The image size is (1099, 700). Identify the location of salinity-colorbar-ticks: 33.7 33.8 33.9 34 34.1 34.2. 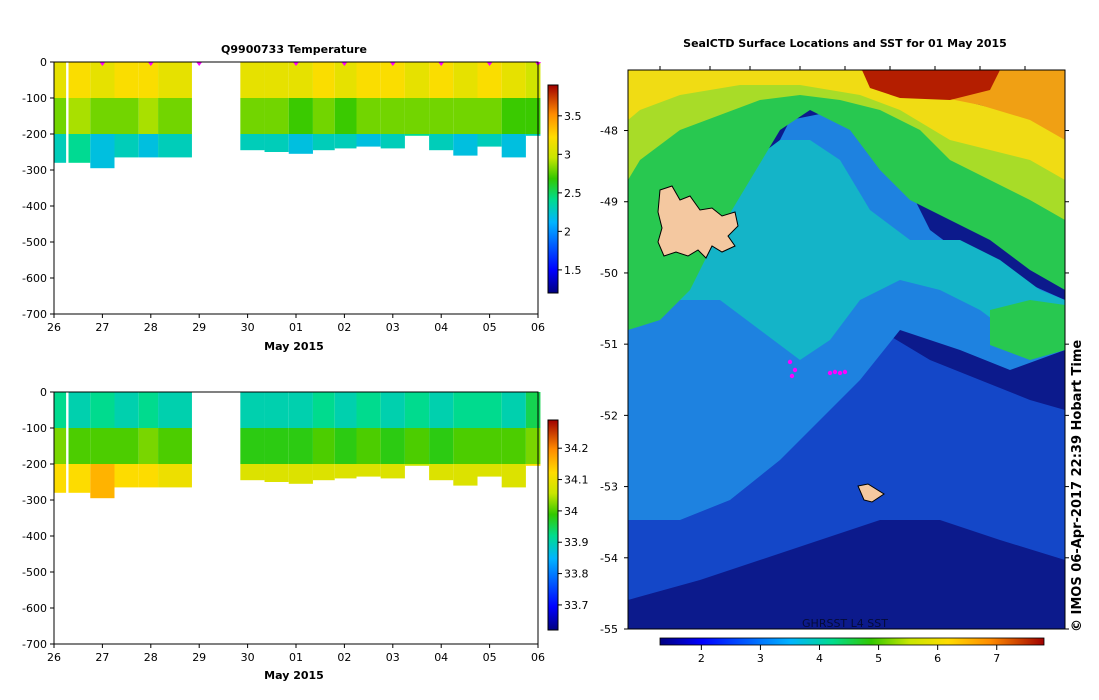
(573, 527).